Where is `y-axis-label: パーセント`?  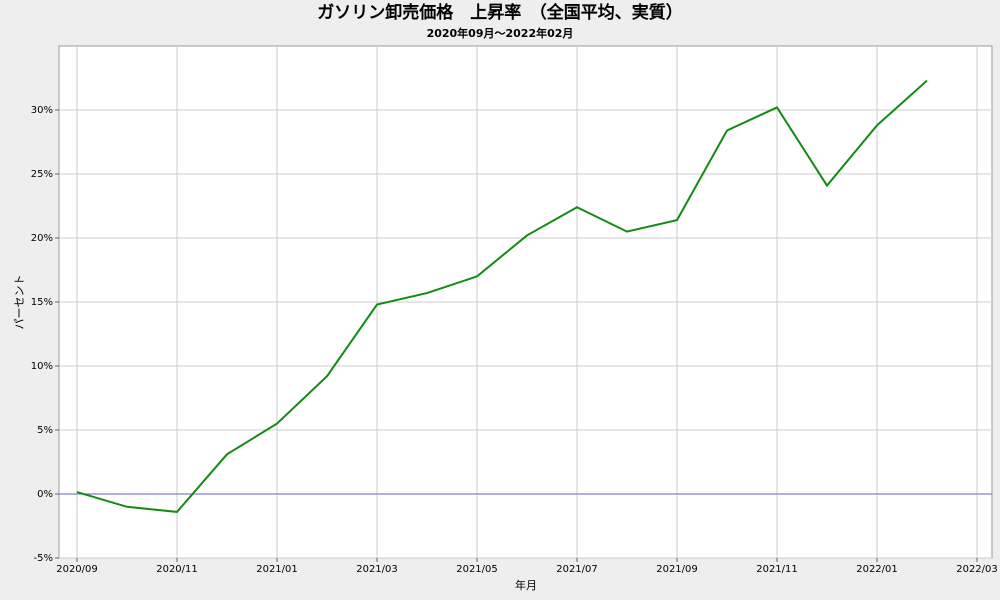
y-axis-label: パーセント is located at coordinates (19, 302).